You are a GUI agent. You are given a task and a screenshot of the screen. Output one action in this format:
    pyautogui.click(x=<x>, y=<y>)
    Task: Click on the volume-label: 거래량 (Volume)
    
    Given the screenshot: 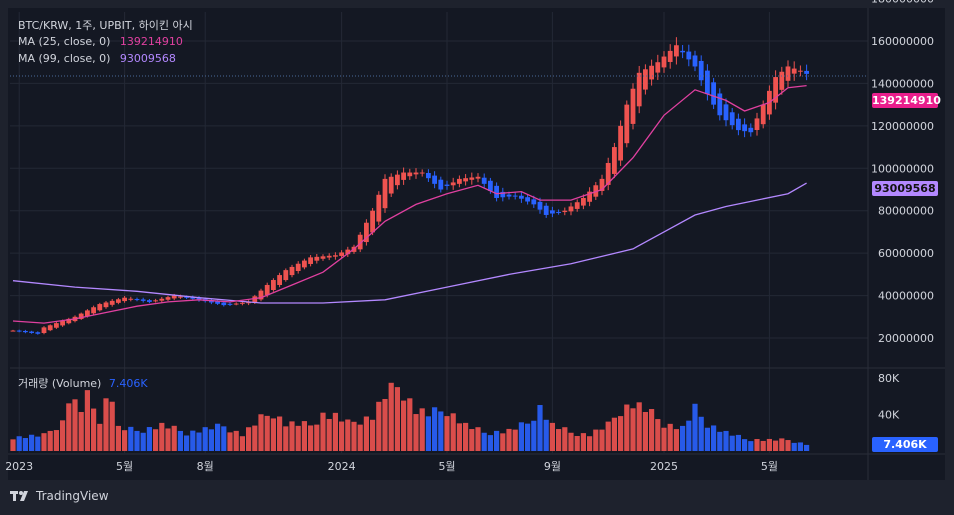 What is the action you would take?
    pyautogui.click(x=60, y=383)
    